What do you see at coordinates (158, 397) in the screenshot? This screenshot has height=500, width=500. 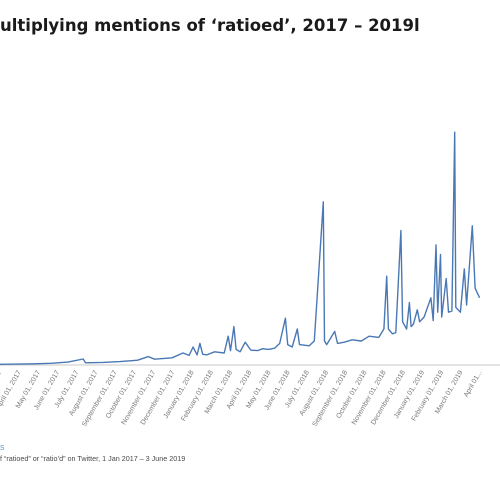 I see `x-tick-label: December 01, 2017` at bounding box center [158, 397].